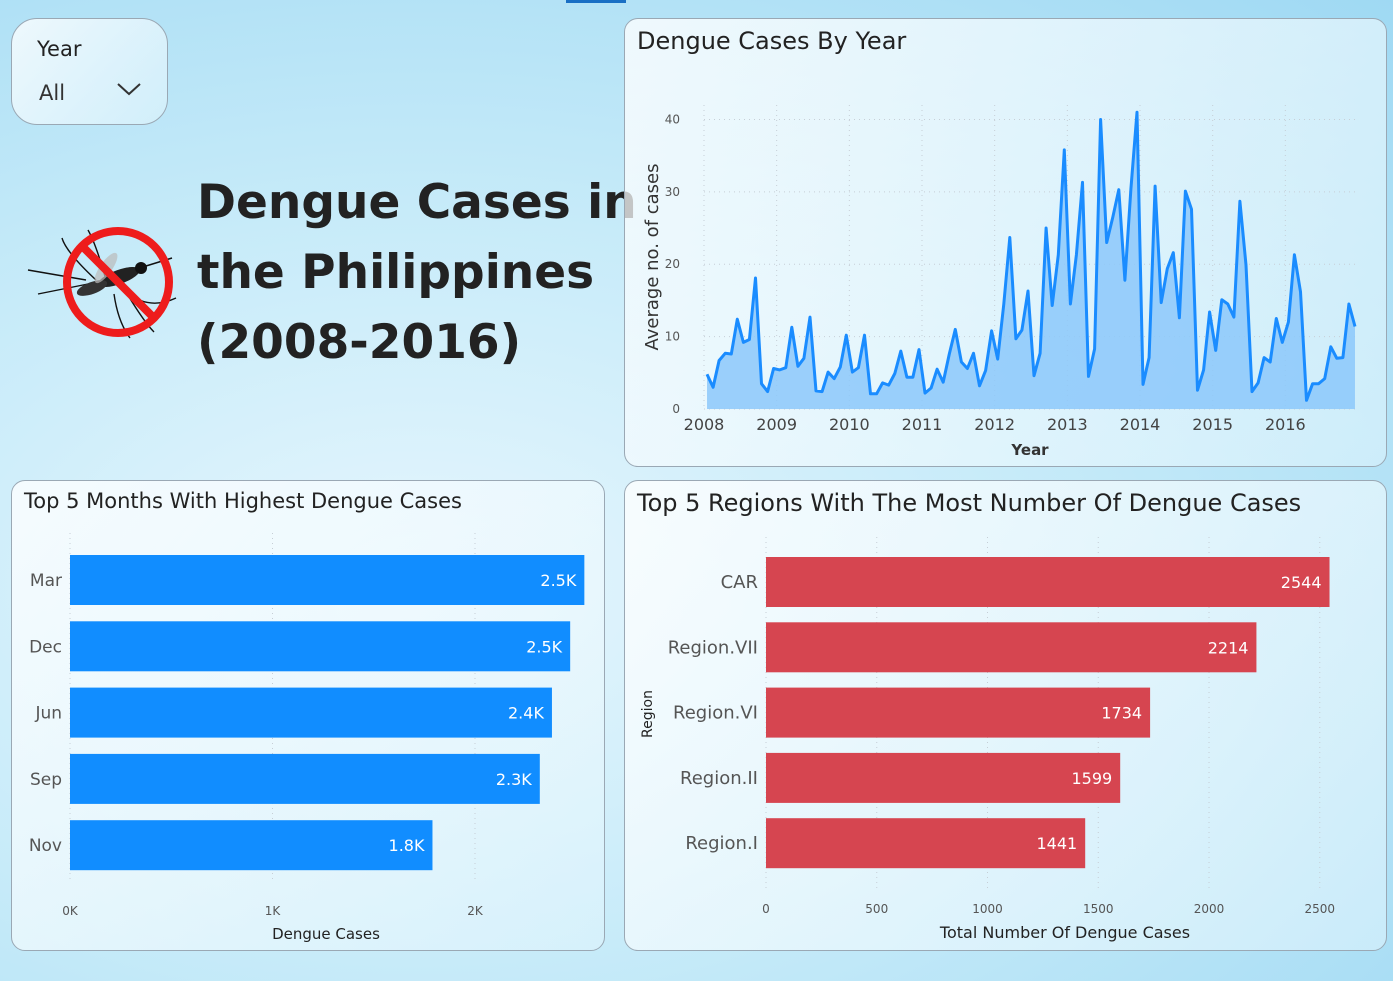 The image size is (1393, 981). I want to click on data-label: 2.3K, so click(514, 779).